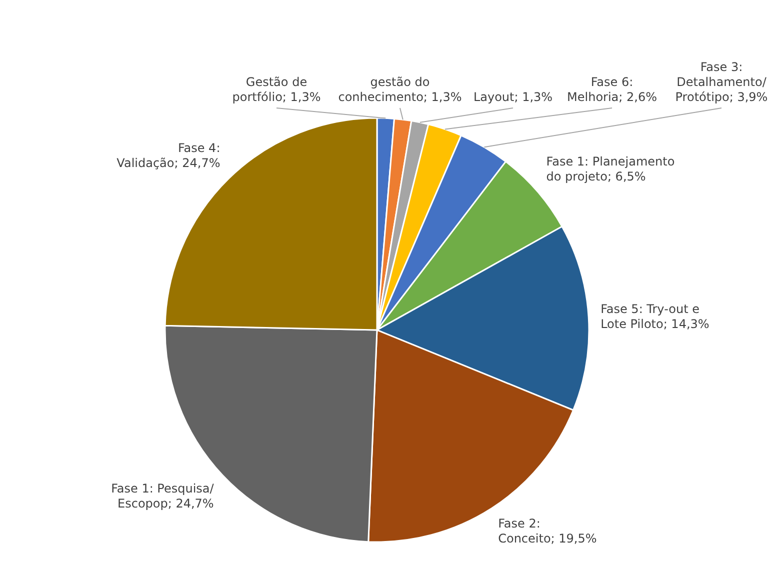 The width and height of the screenshot is (779, 568). Describe the element at coordinates (168, 155) in the screenshot. I see `slice-label: Fase 4: Validação; 24,7%` at that location.